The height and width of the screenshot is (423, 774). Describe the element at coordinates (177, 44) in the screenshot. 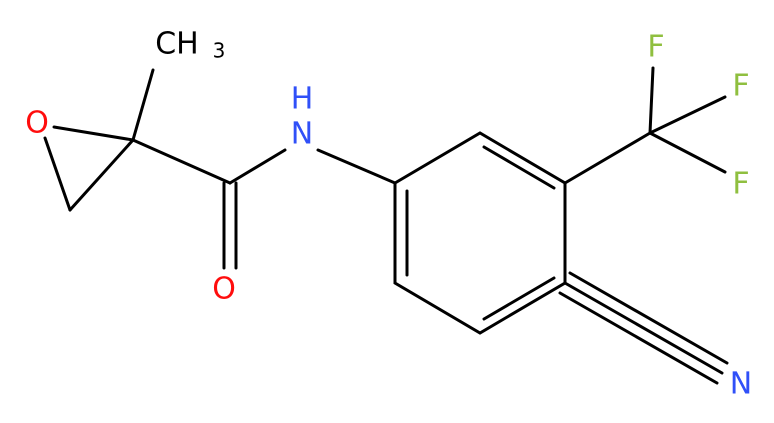

I see `atom-label: CH` at that location.